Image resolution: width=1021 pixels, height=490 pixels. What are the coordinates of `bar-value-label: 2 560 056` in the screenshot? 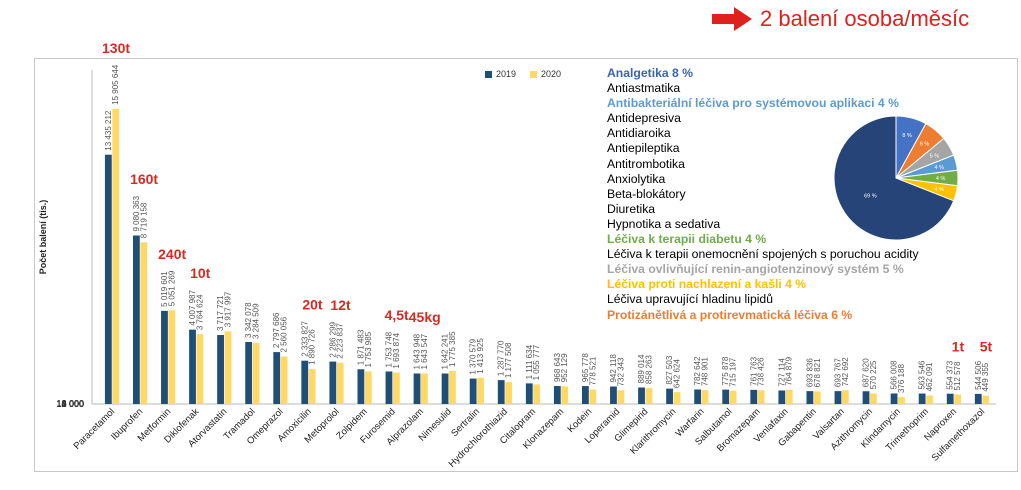 It's located at (284, 334).